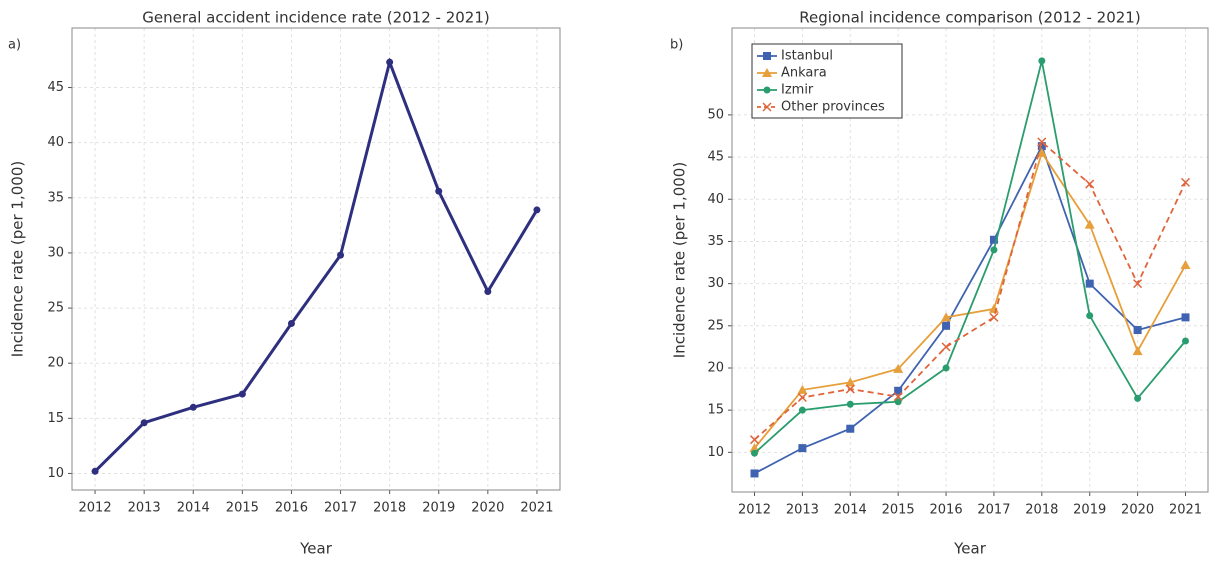  What do you see at coordinates (797, 90) in the screenshot?
I see `legend-label: Izmir` at bounding box center [797, 90].